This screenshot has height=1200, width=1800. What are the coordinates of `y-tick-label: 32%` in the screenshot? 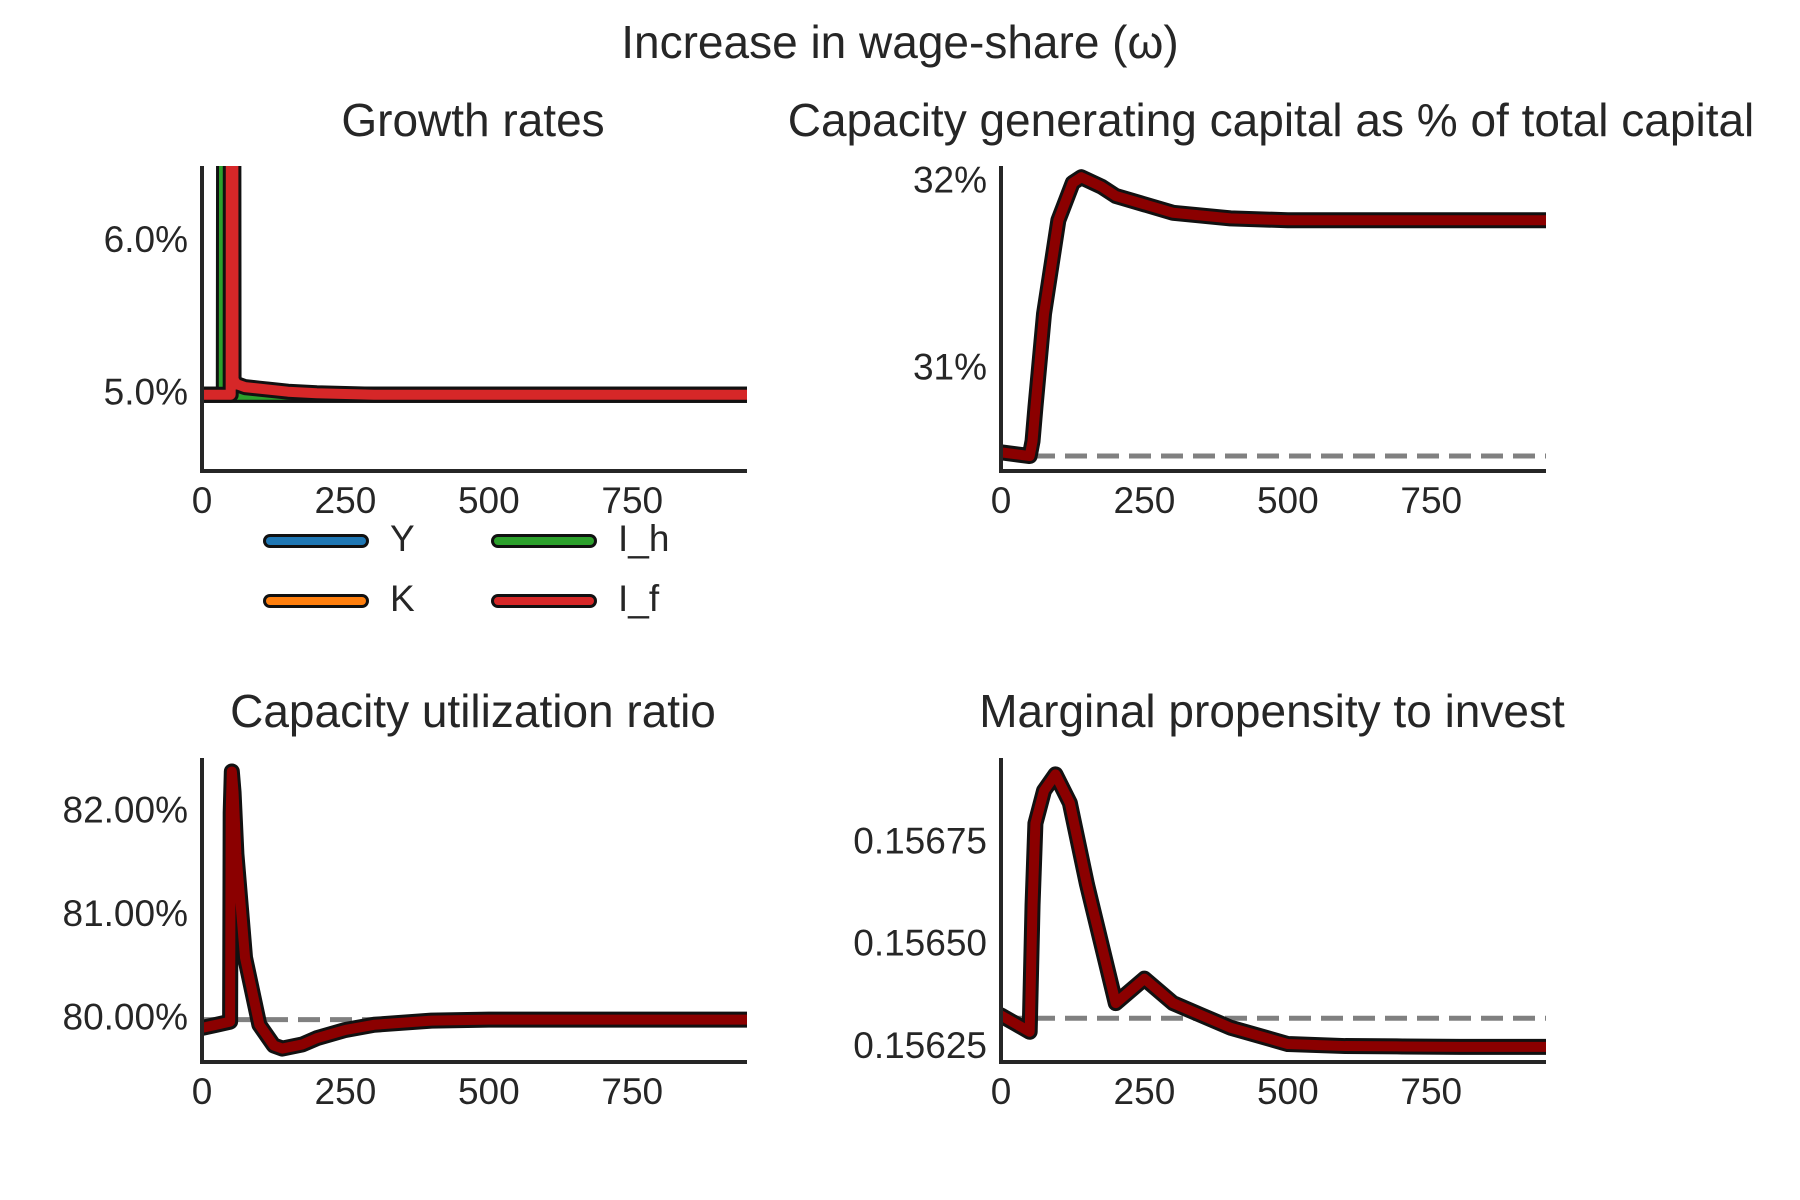 It's located at (950, 180).